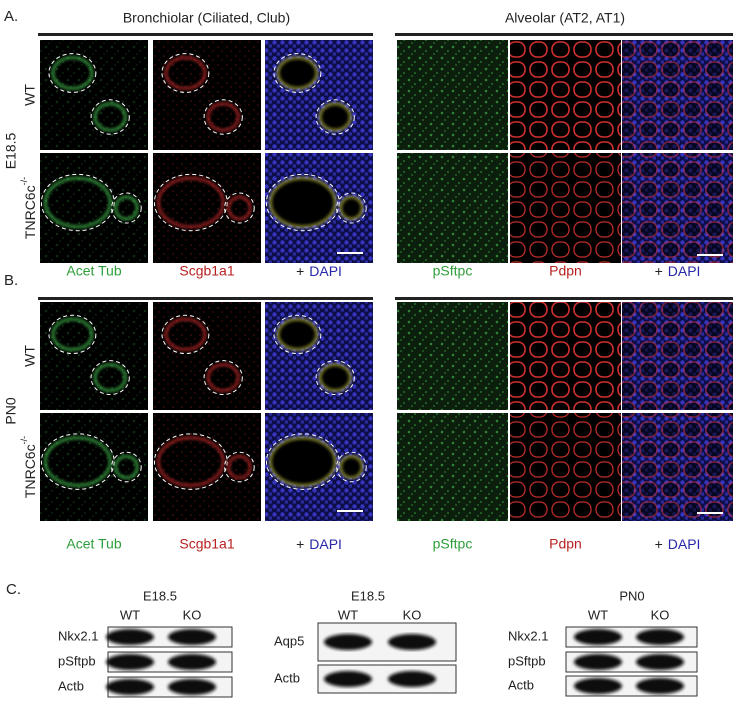 The image size is (740, 704). Describe the element at coordinates (678, 271) in the screenshot. I see `merge-label: + DAPI` at that location.